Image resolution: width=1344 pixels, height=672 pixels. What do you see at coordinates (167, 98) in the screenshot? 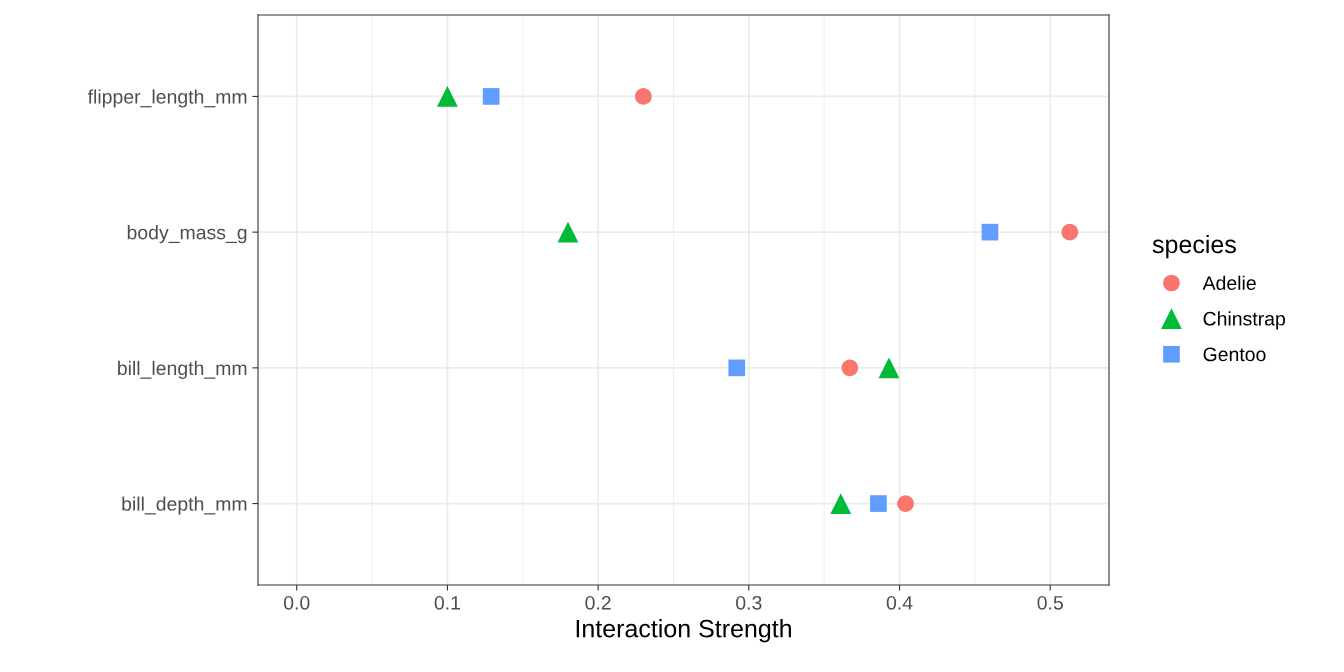
I see `y-tick-label: flipper_length_mm` at bounding box center [167, 98].